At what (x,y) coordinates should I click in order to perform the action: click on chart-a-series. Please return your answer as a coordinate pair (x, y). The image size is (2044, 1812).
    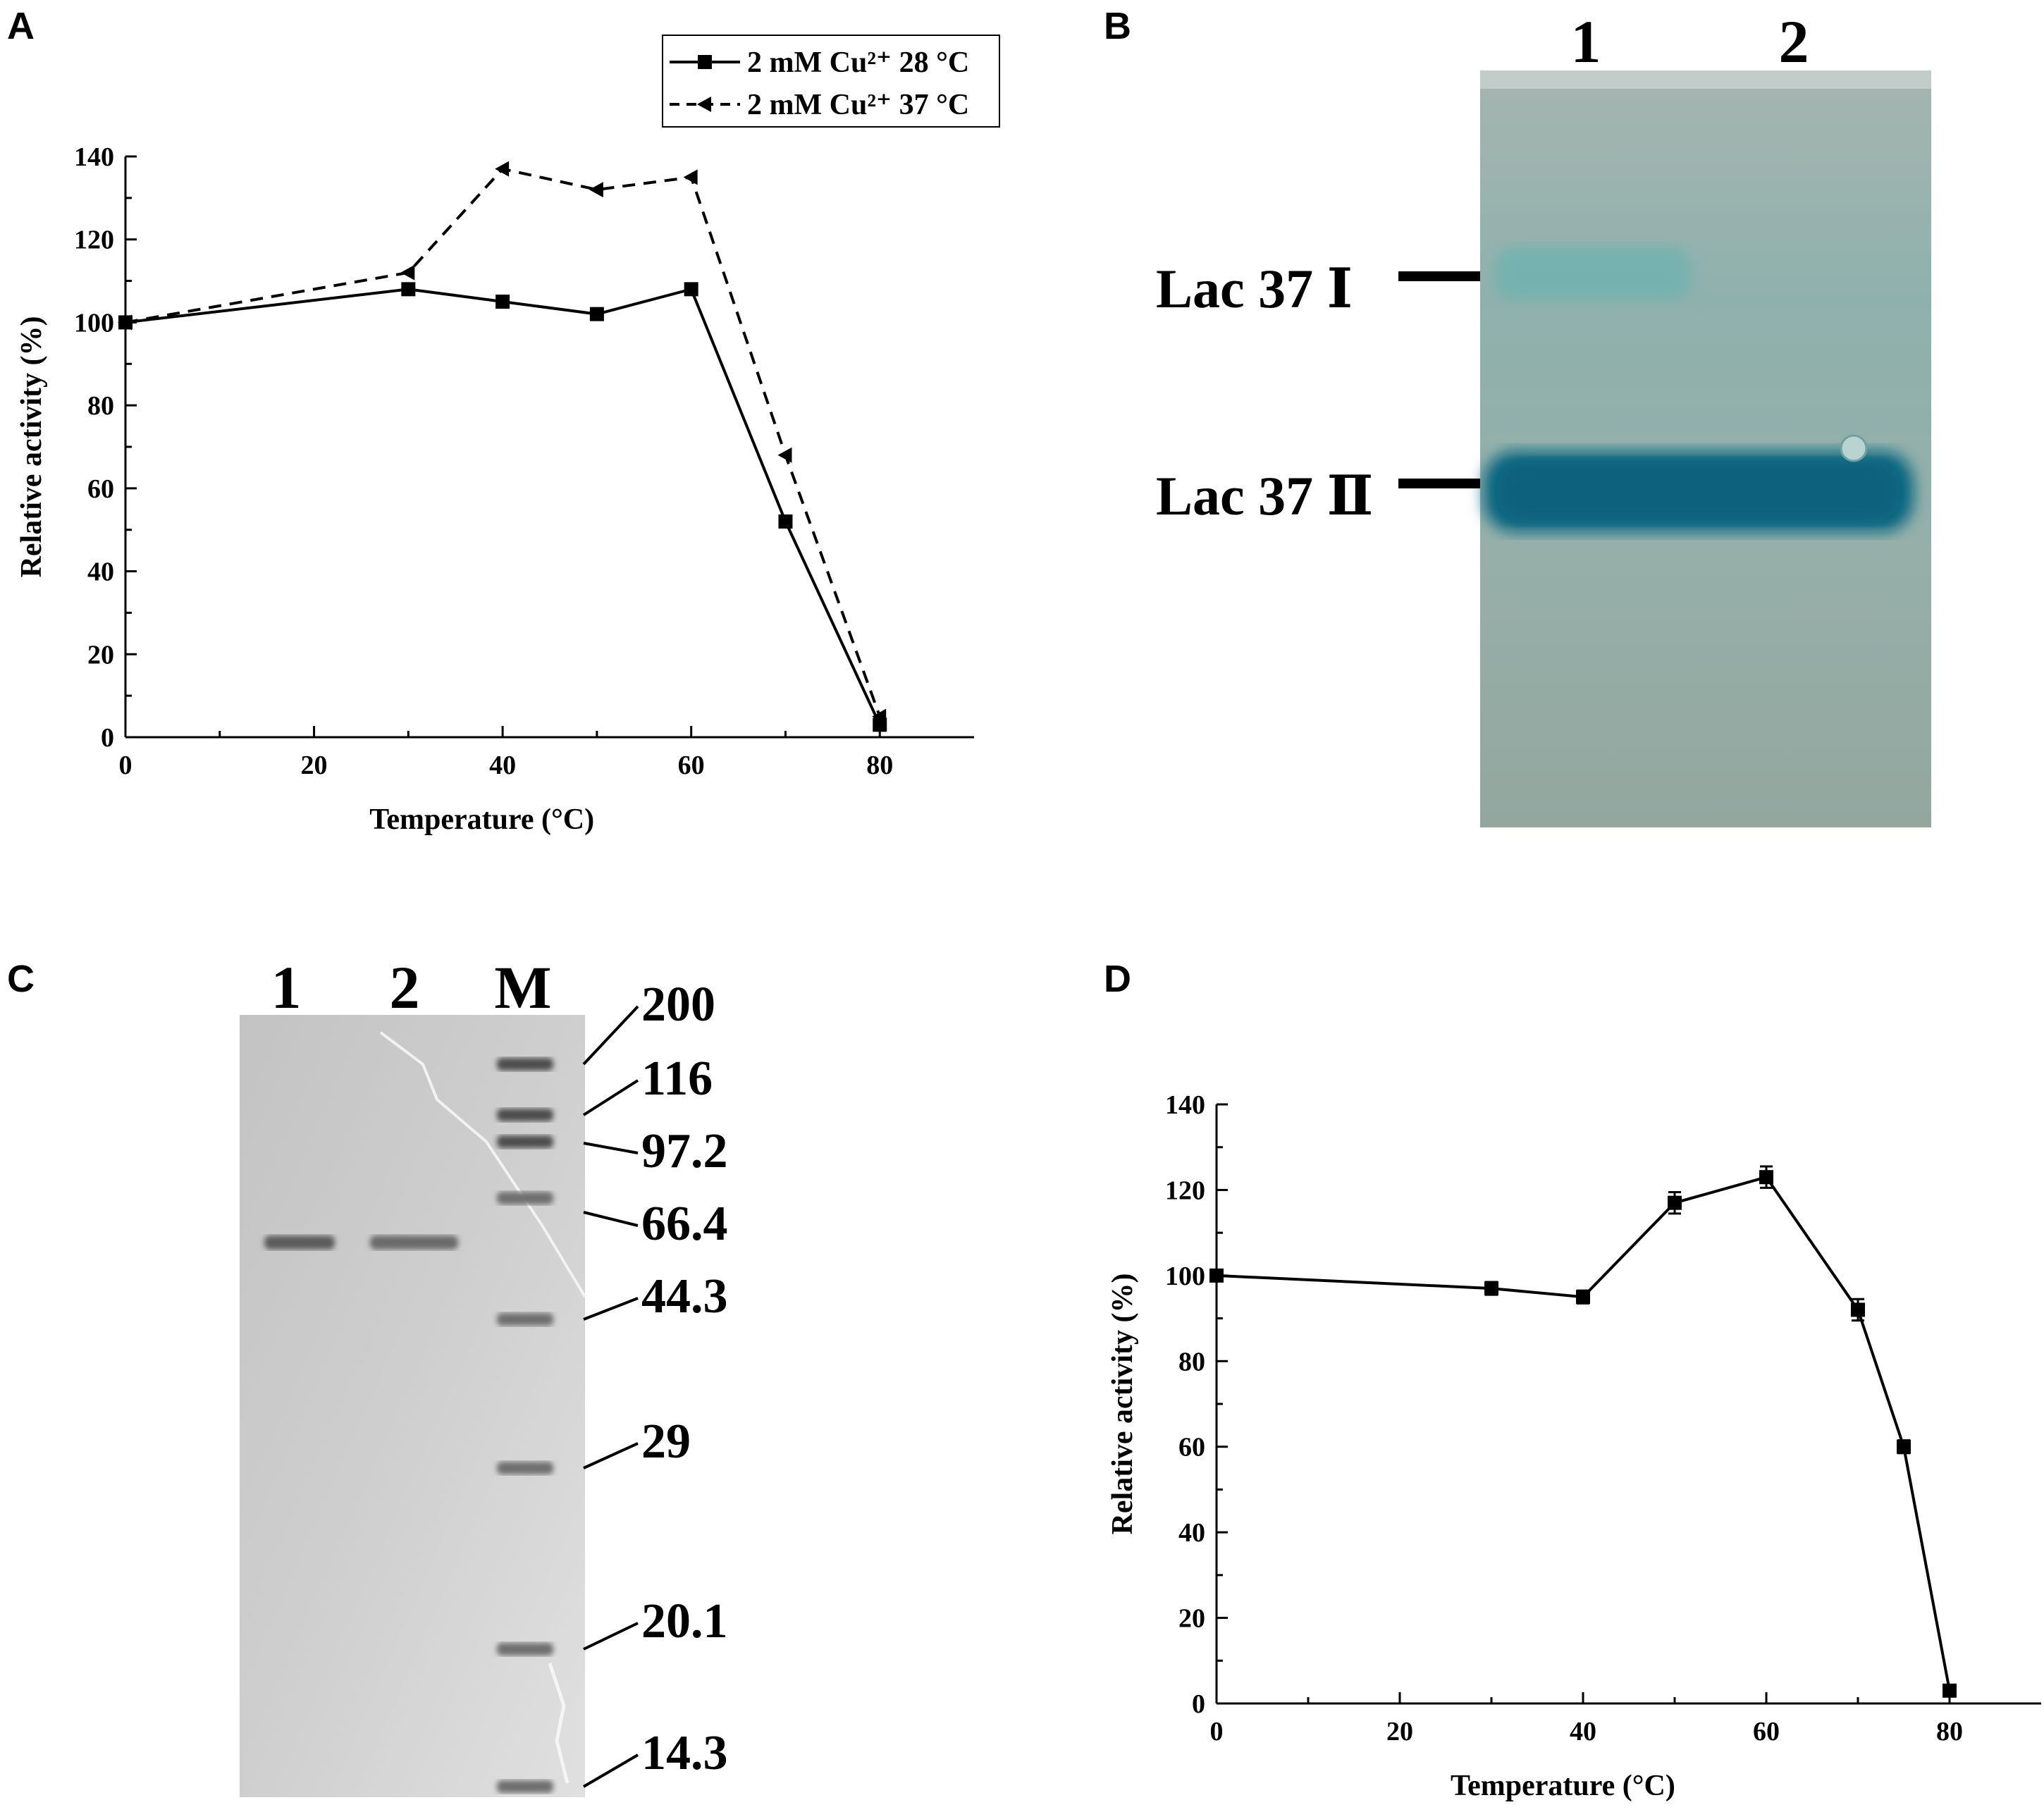
    Looking at the image, I should click on (503, 446).